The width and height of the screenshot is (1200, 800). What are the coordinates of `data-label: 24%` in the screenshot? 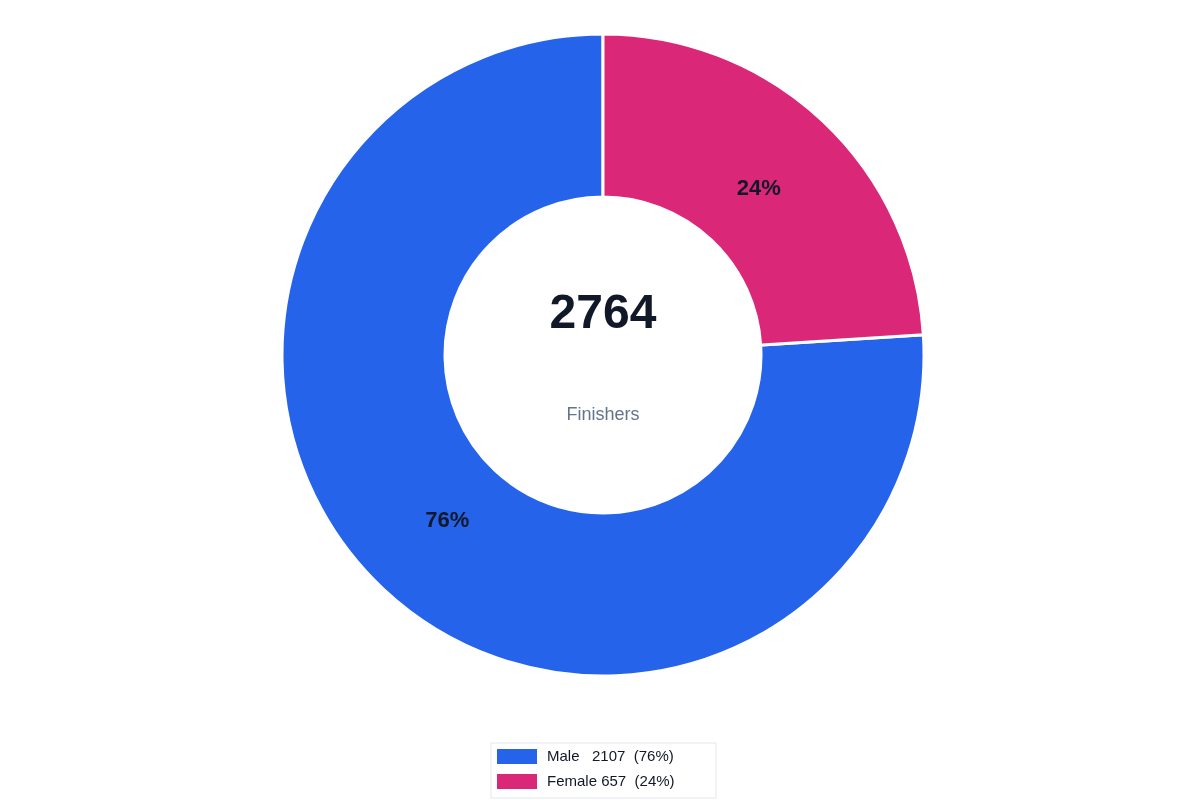 It's located at (758, 187).